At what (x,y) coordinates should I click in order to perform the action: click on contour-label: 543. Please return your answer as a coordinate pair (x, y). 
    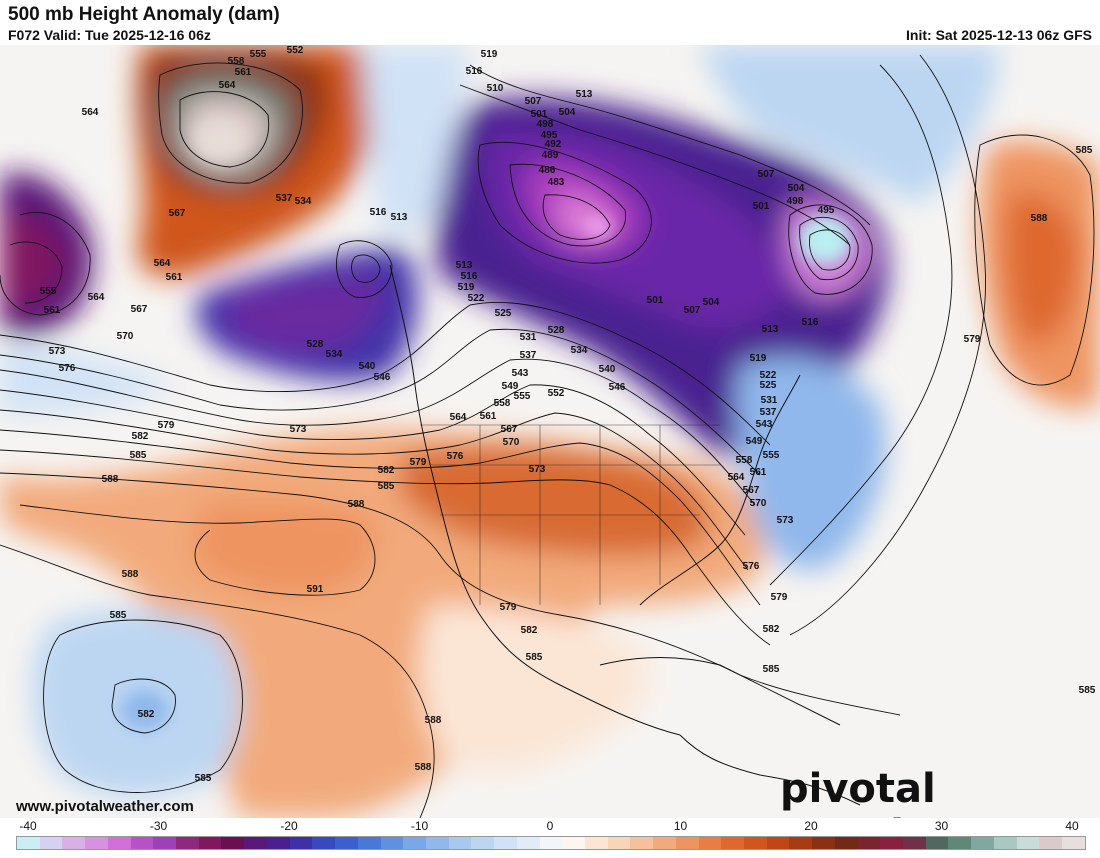
    Looking at the image, I should click on (520, 373).